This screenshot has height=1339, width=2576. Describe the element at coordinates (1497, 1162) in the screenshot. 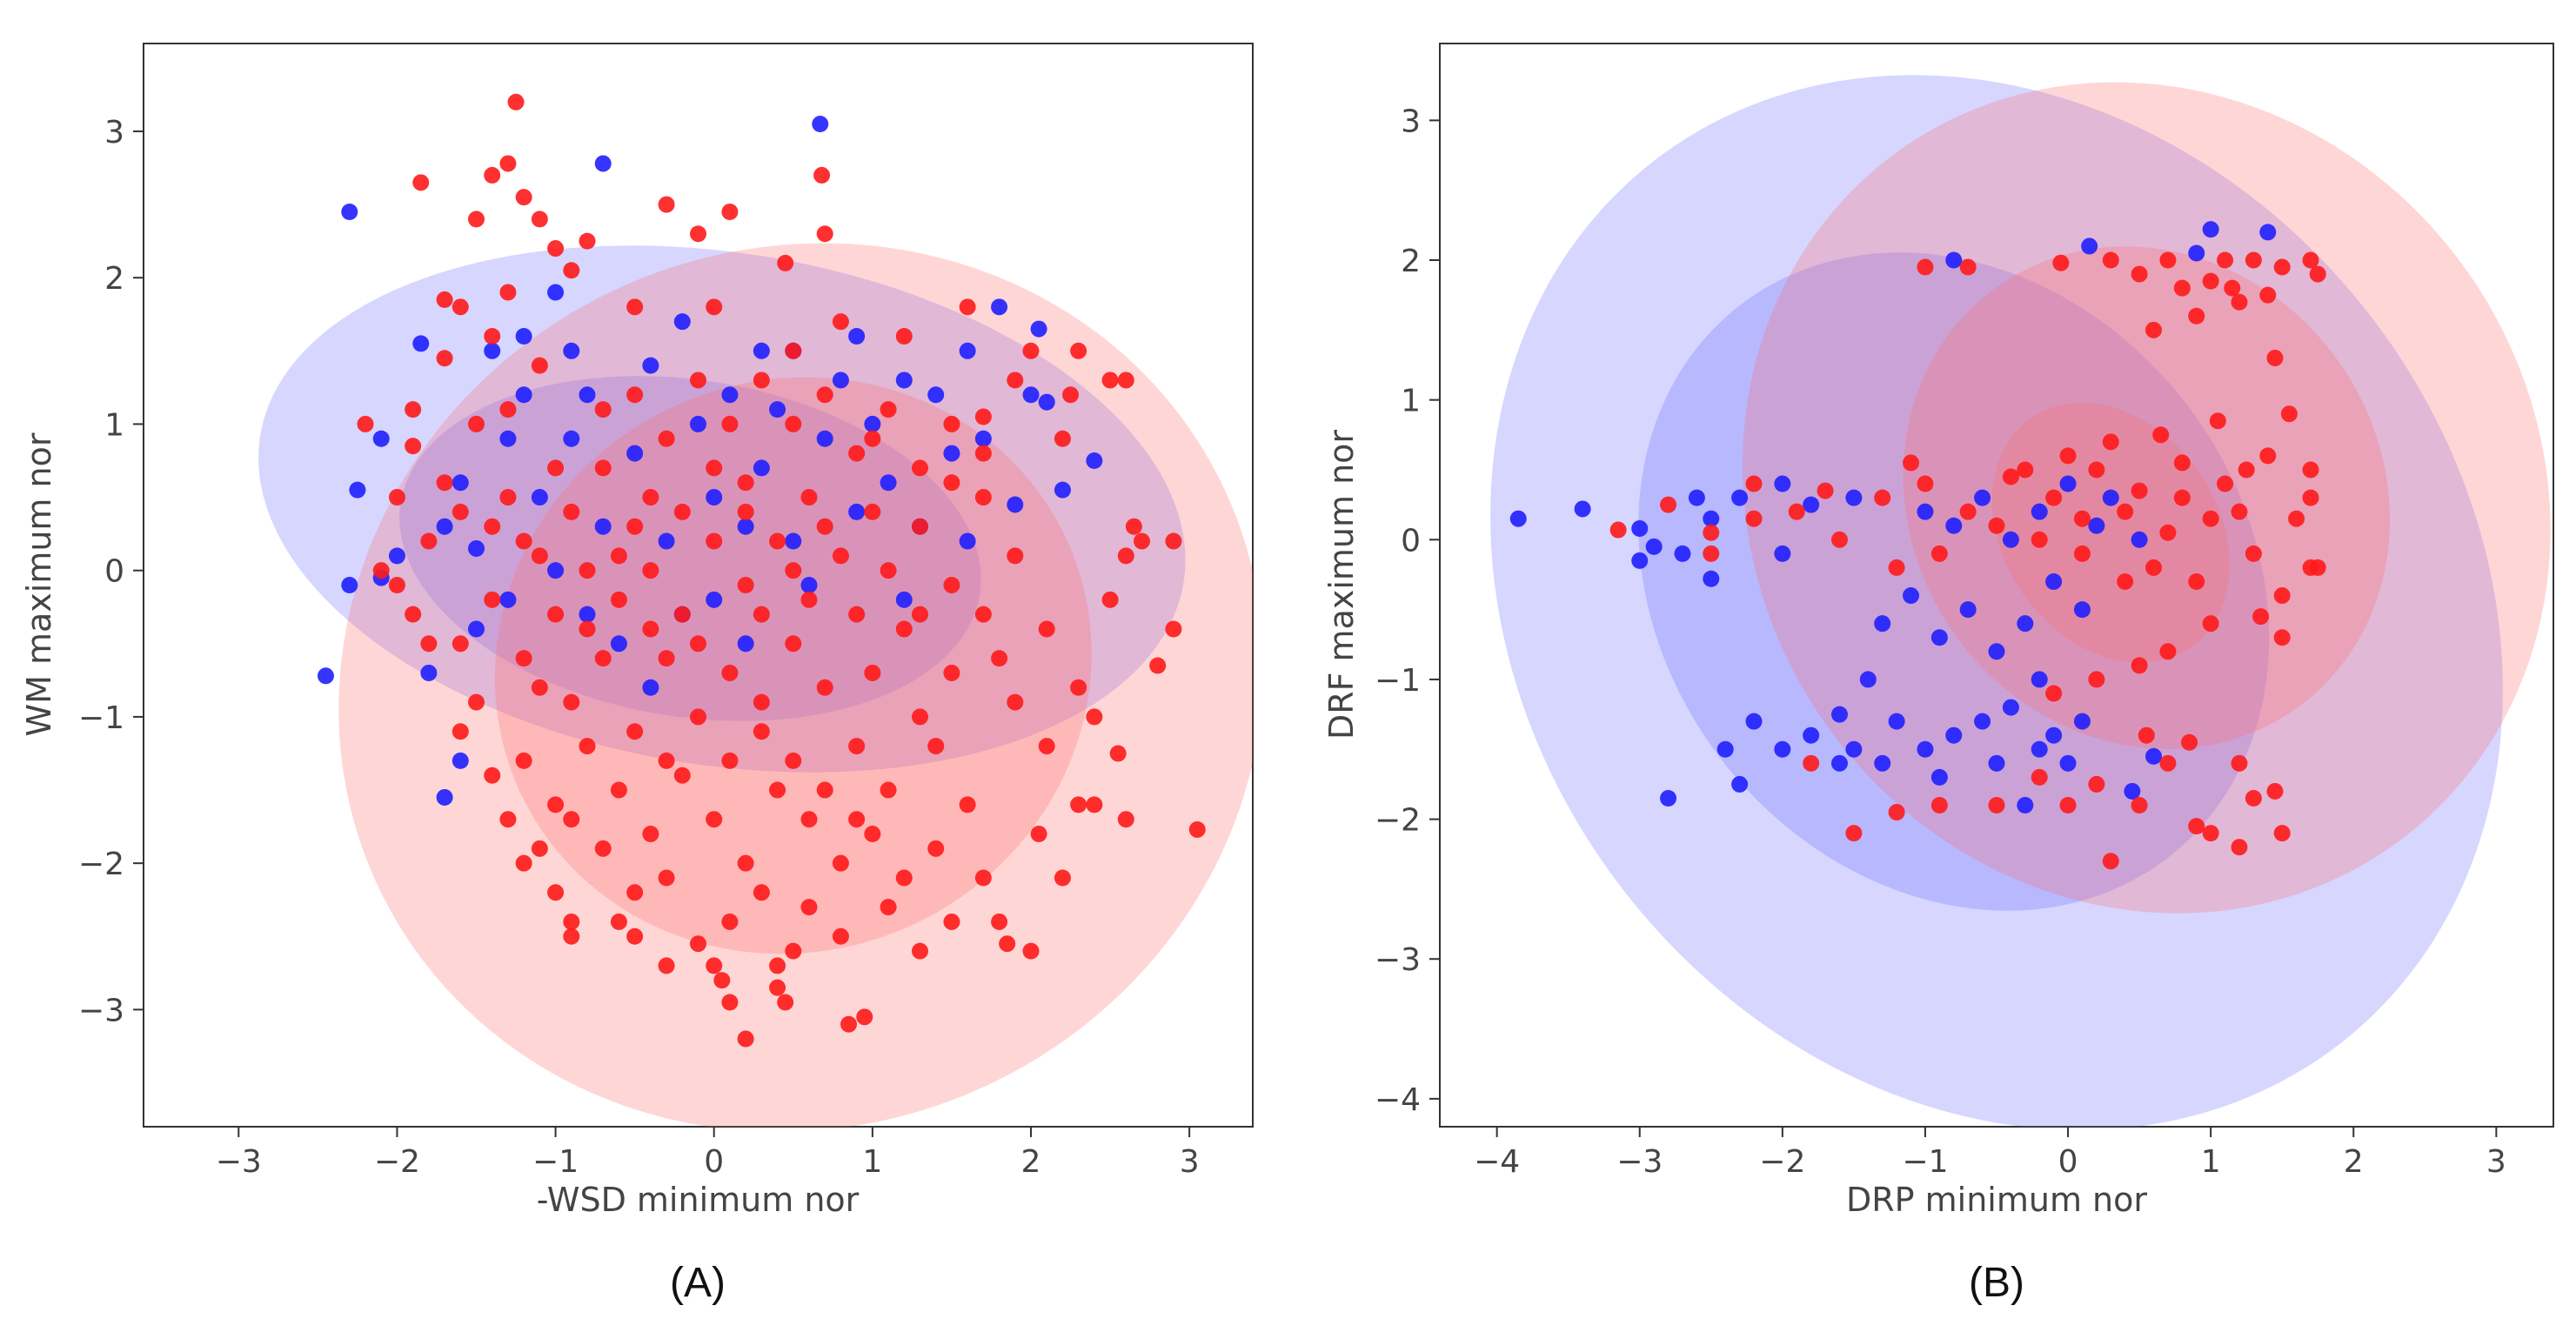

I see `panel-b-x-tick-label: −4` at that location.